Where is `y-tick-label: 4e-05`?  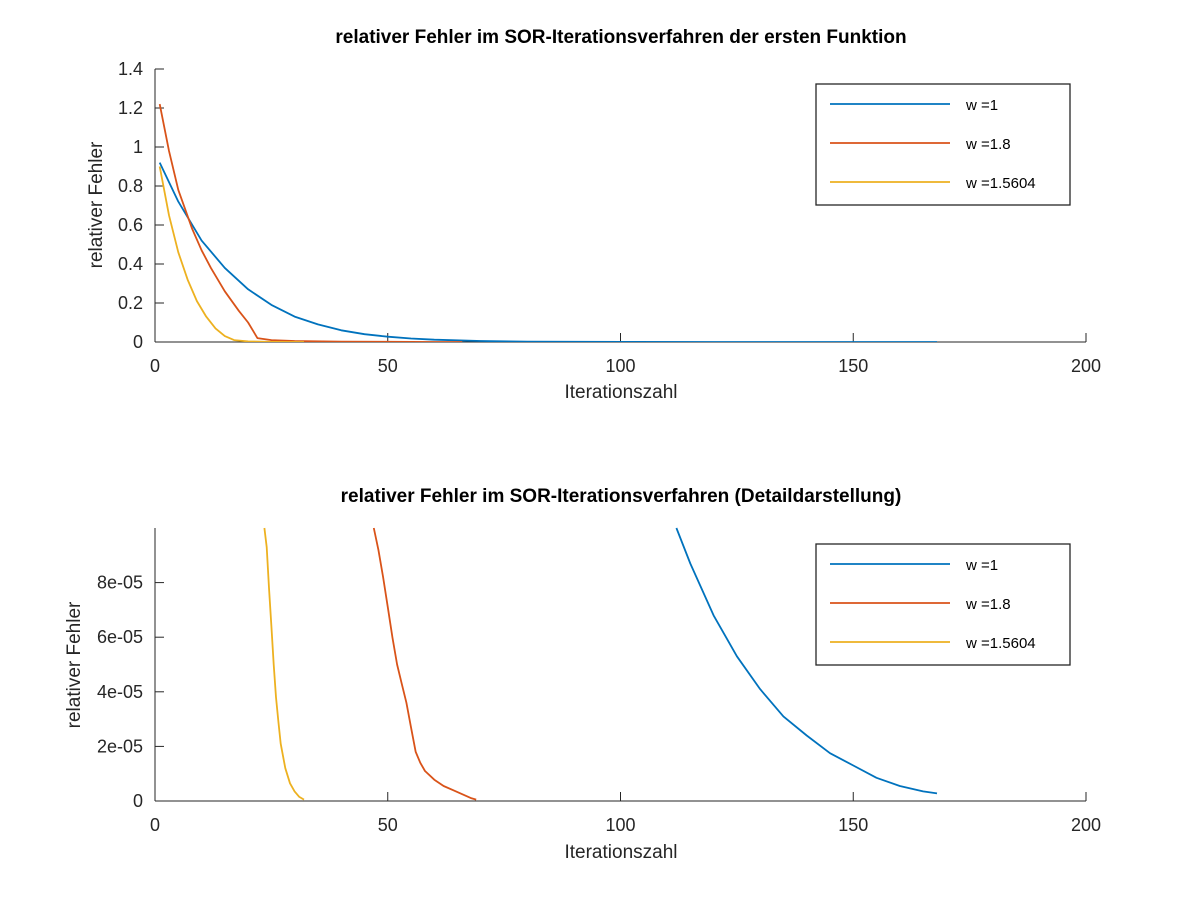 y-tick-label: 4e-05 is located at coordinates (120, 692).